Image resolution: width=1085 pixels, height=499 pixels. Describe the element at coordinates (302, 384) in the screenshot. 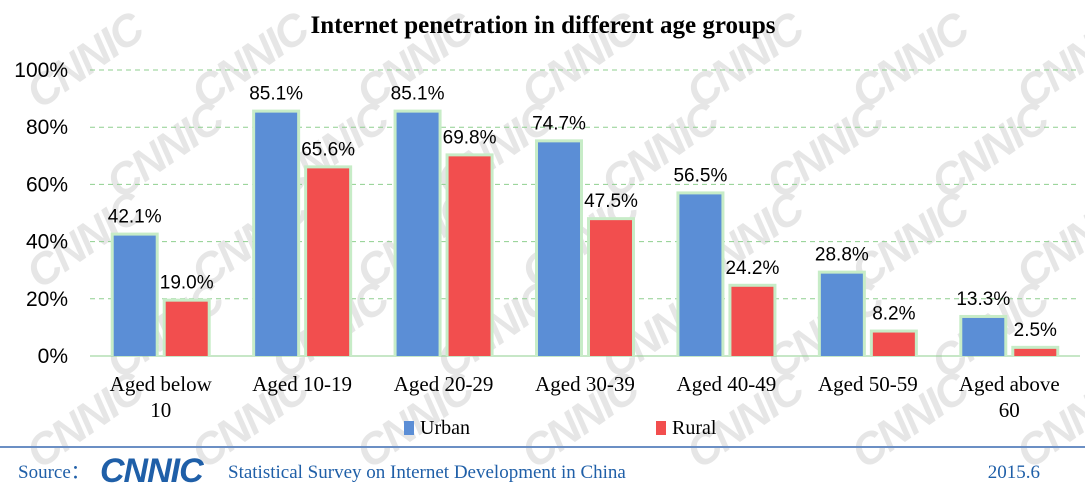

I see `category-label: Aged 10-19` at that location.